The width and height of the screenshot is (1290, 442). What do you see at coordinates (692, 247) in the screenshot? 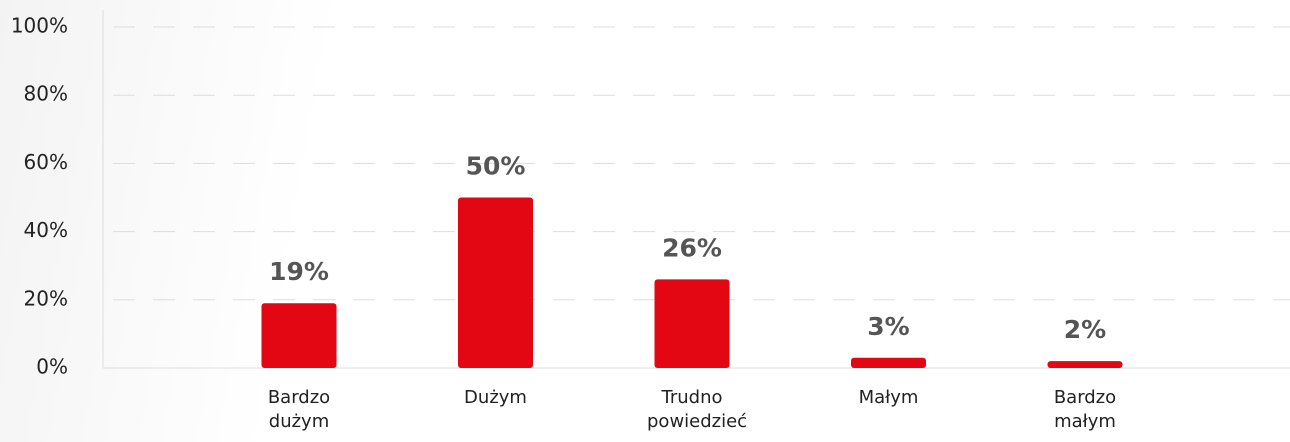
I see `value-label: 26%` at bounding box center [692, 247].